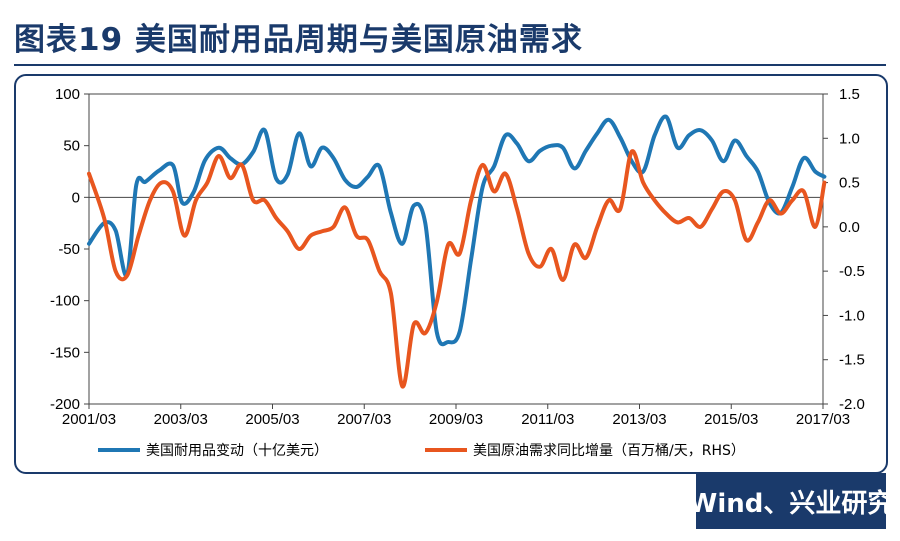  What do you see at coordinates (731, 419) in the screenshot?
I see `x-tick-label: 2015/03` at bounding box center [731, 419].